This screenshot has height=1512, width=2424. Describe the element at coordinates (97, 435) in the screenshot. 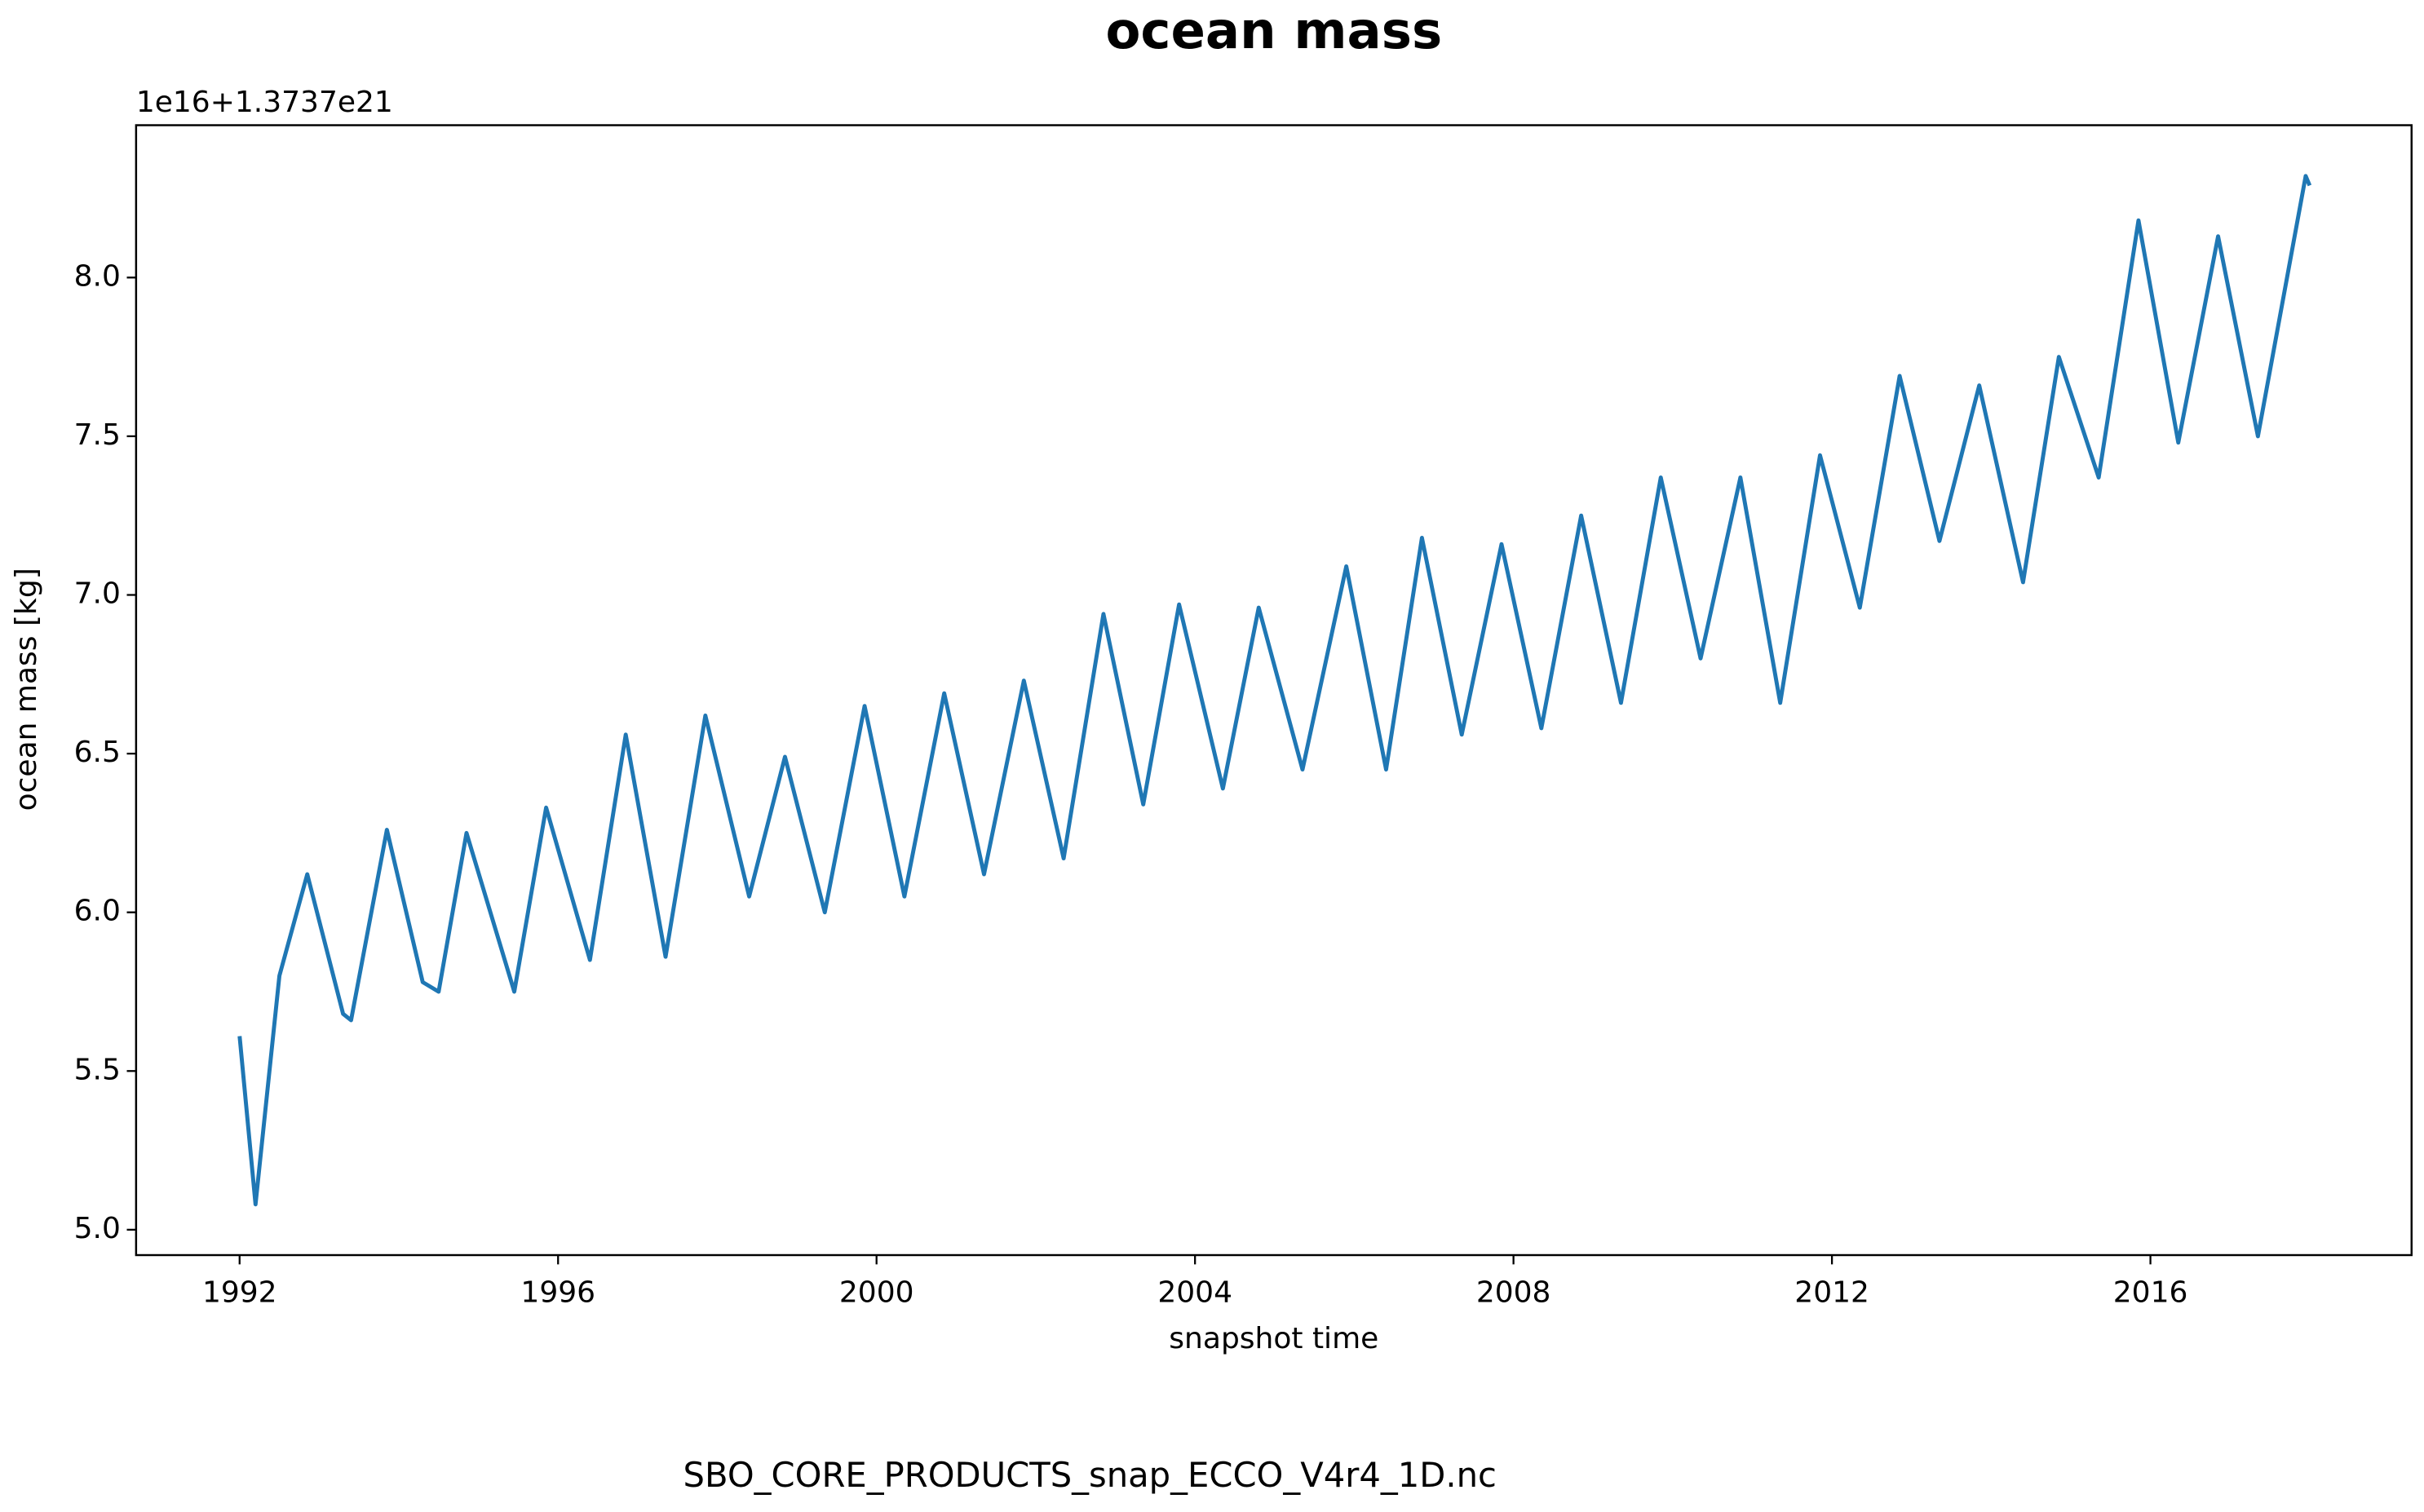

I see `y-tick-label: 7.5` at that location.